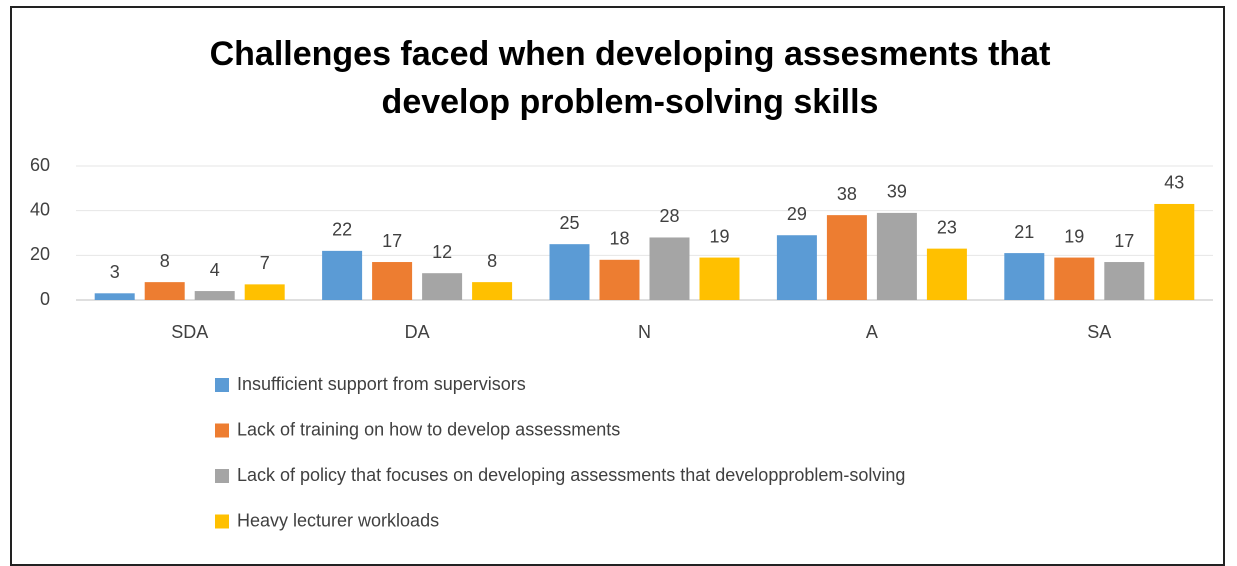 Image resolution: width=1237 pixels, height=566 pixels. I want to click on x-tick-label: SA, so click(1099, 332).